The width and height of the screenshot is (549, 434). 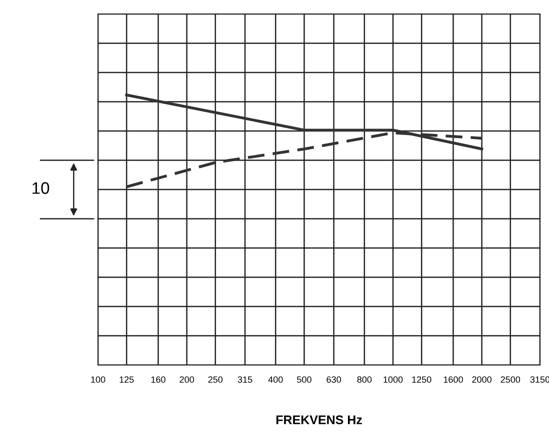 What do you see at coordinates (41, 188) in the screenshot?
I see `text: 10` at bounding box center [41, 188].